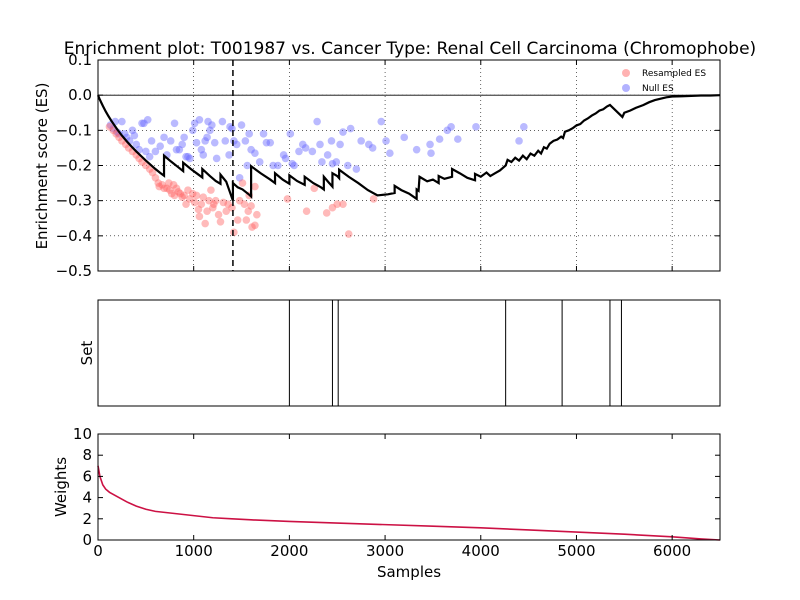 The image size is (800, 600). What do you see at coordinates (87, 519) in the screenshot?
I see `weights-y-tick-label: 2` at bounding box center [87, 519].